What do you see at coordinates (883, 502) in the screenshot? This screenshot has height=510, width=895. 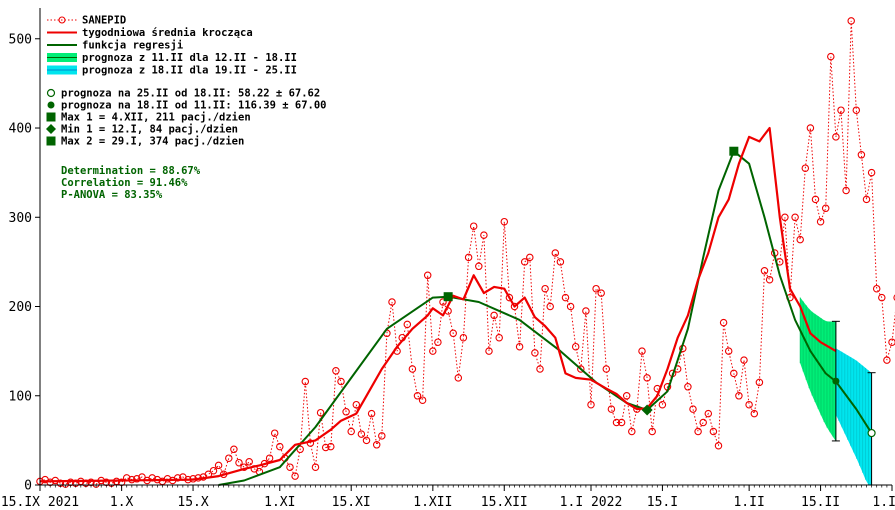 I see `x-tick-label: 1.III` at bounding box center [883, 502].